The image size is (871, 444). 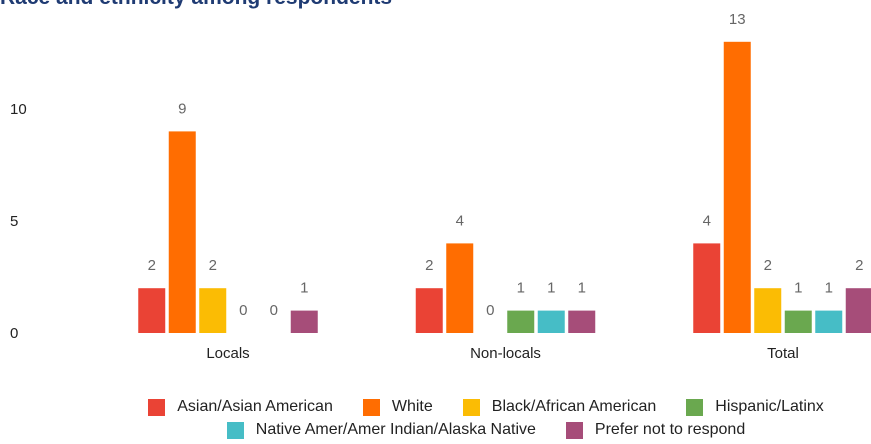 What do you see at coordinates (574, 406) in the screenshot?
I see `legend-label: Black/African American` at bounding box center [574, 406].